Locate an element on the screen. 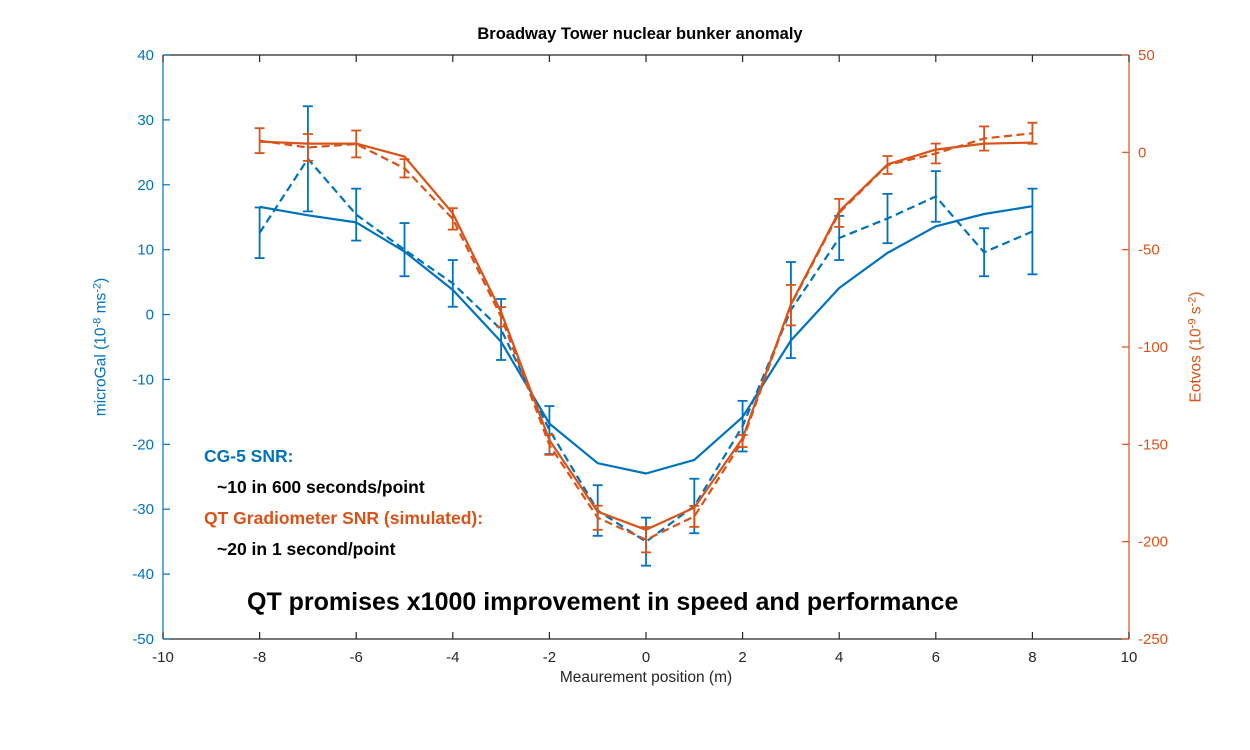 The height and width of the screenshot is (750, 1250). y-left-tick-label: 0 is located at coordinates (150, 315).